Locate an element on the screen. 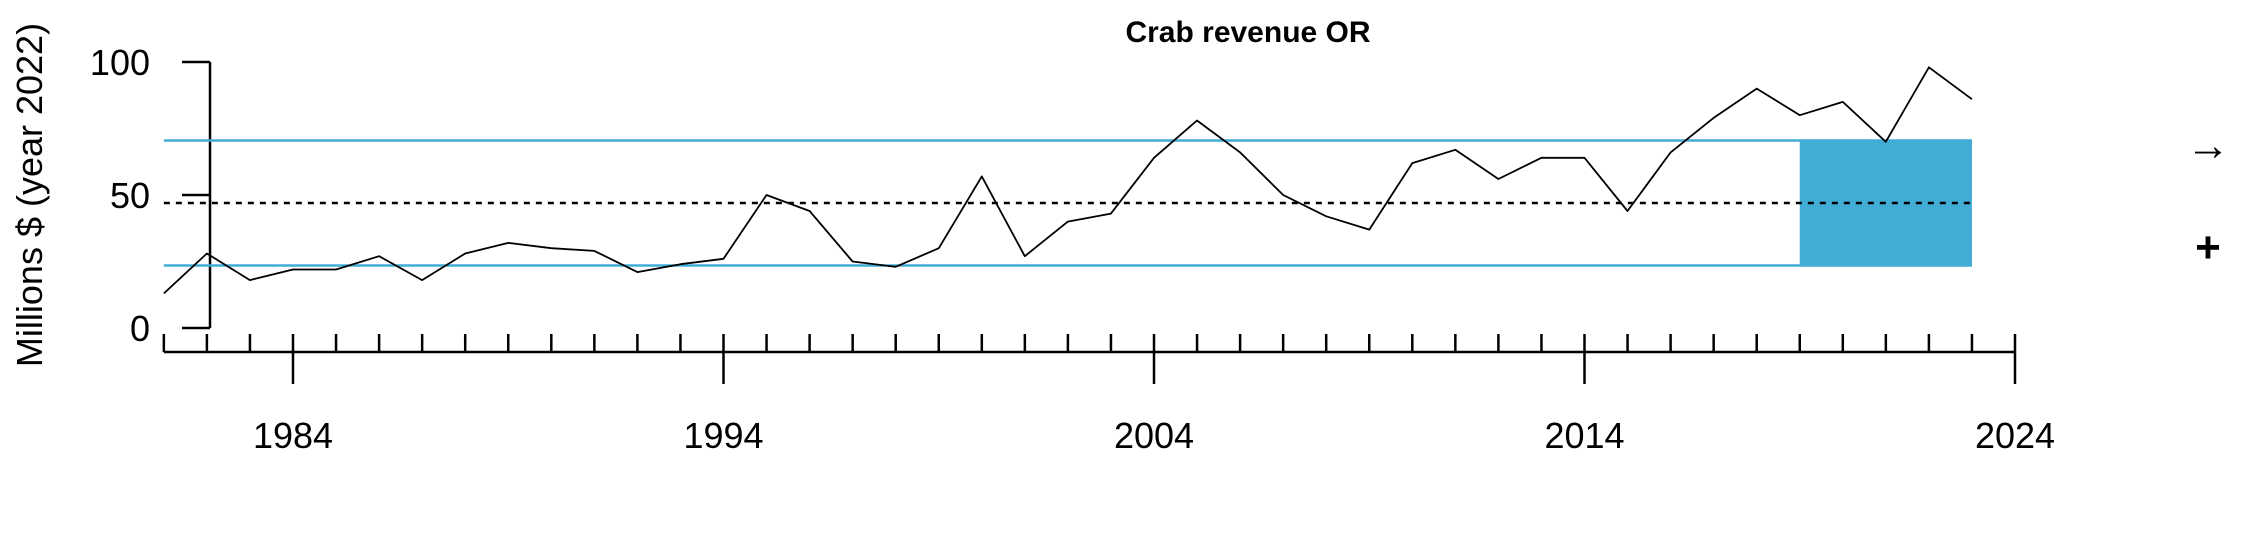  y-tick-label-0: 0 is located at coordinates (140, 328).